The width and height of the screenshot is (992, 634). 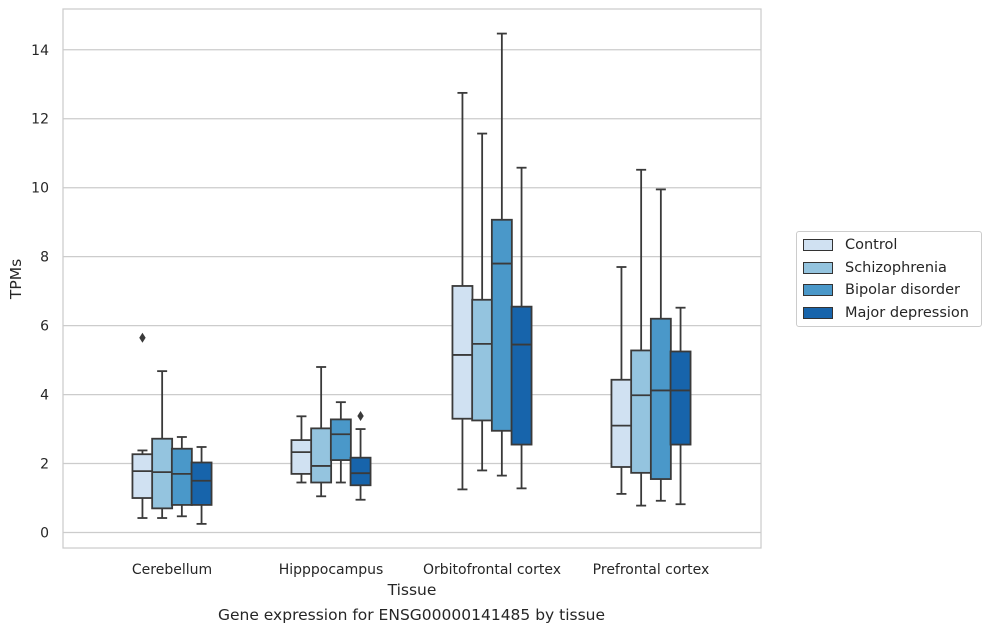 What do you see at coordinates (902, 290) in the screenshot?
I see `legend-label-bipolar-disorder: Bipolar disorder` at bounding box center [902, 290].